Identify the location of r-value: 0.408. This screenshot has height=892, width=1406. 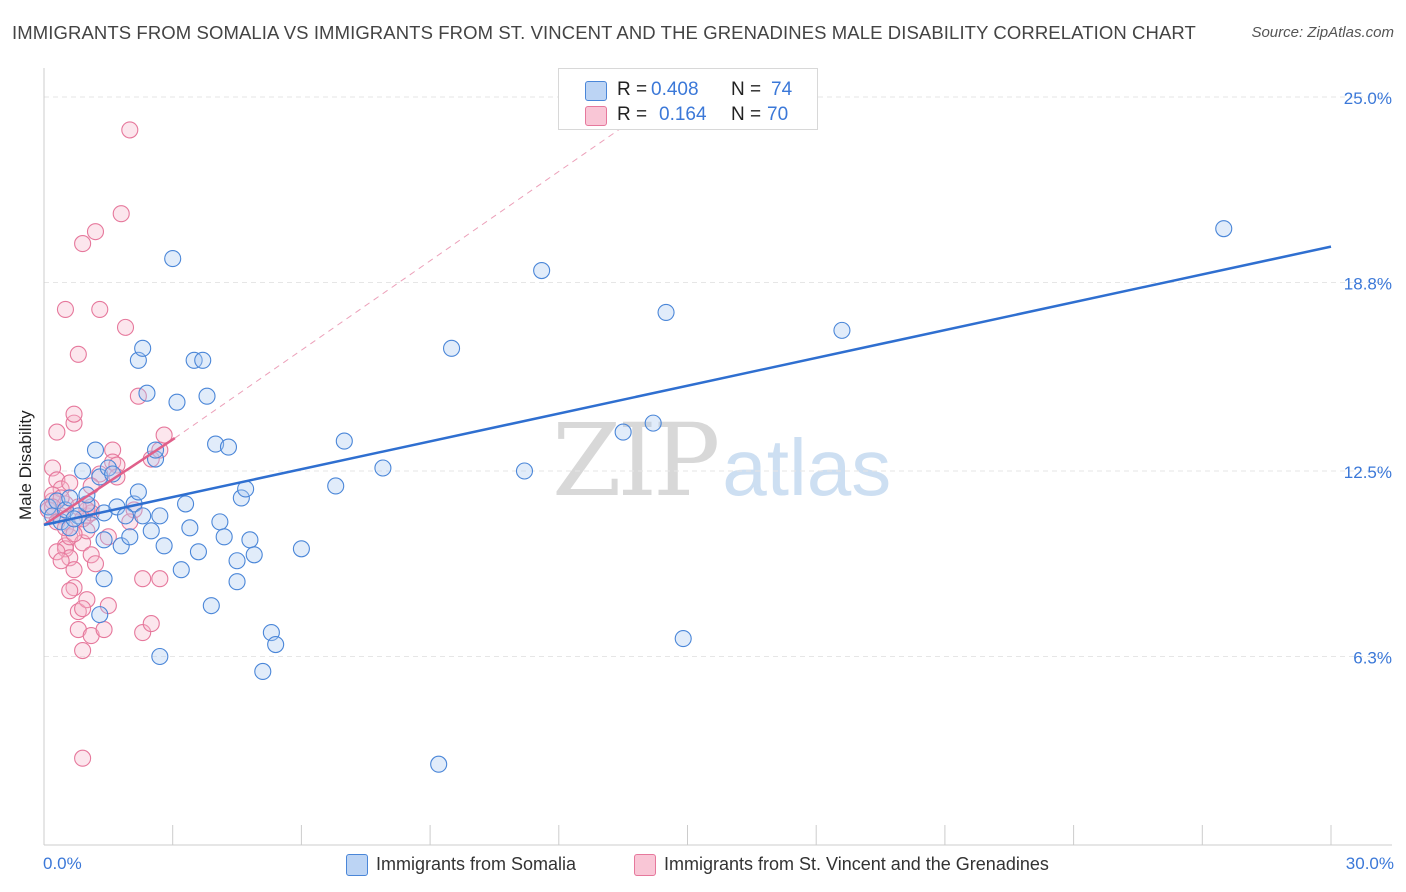
(675, 89).